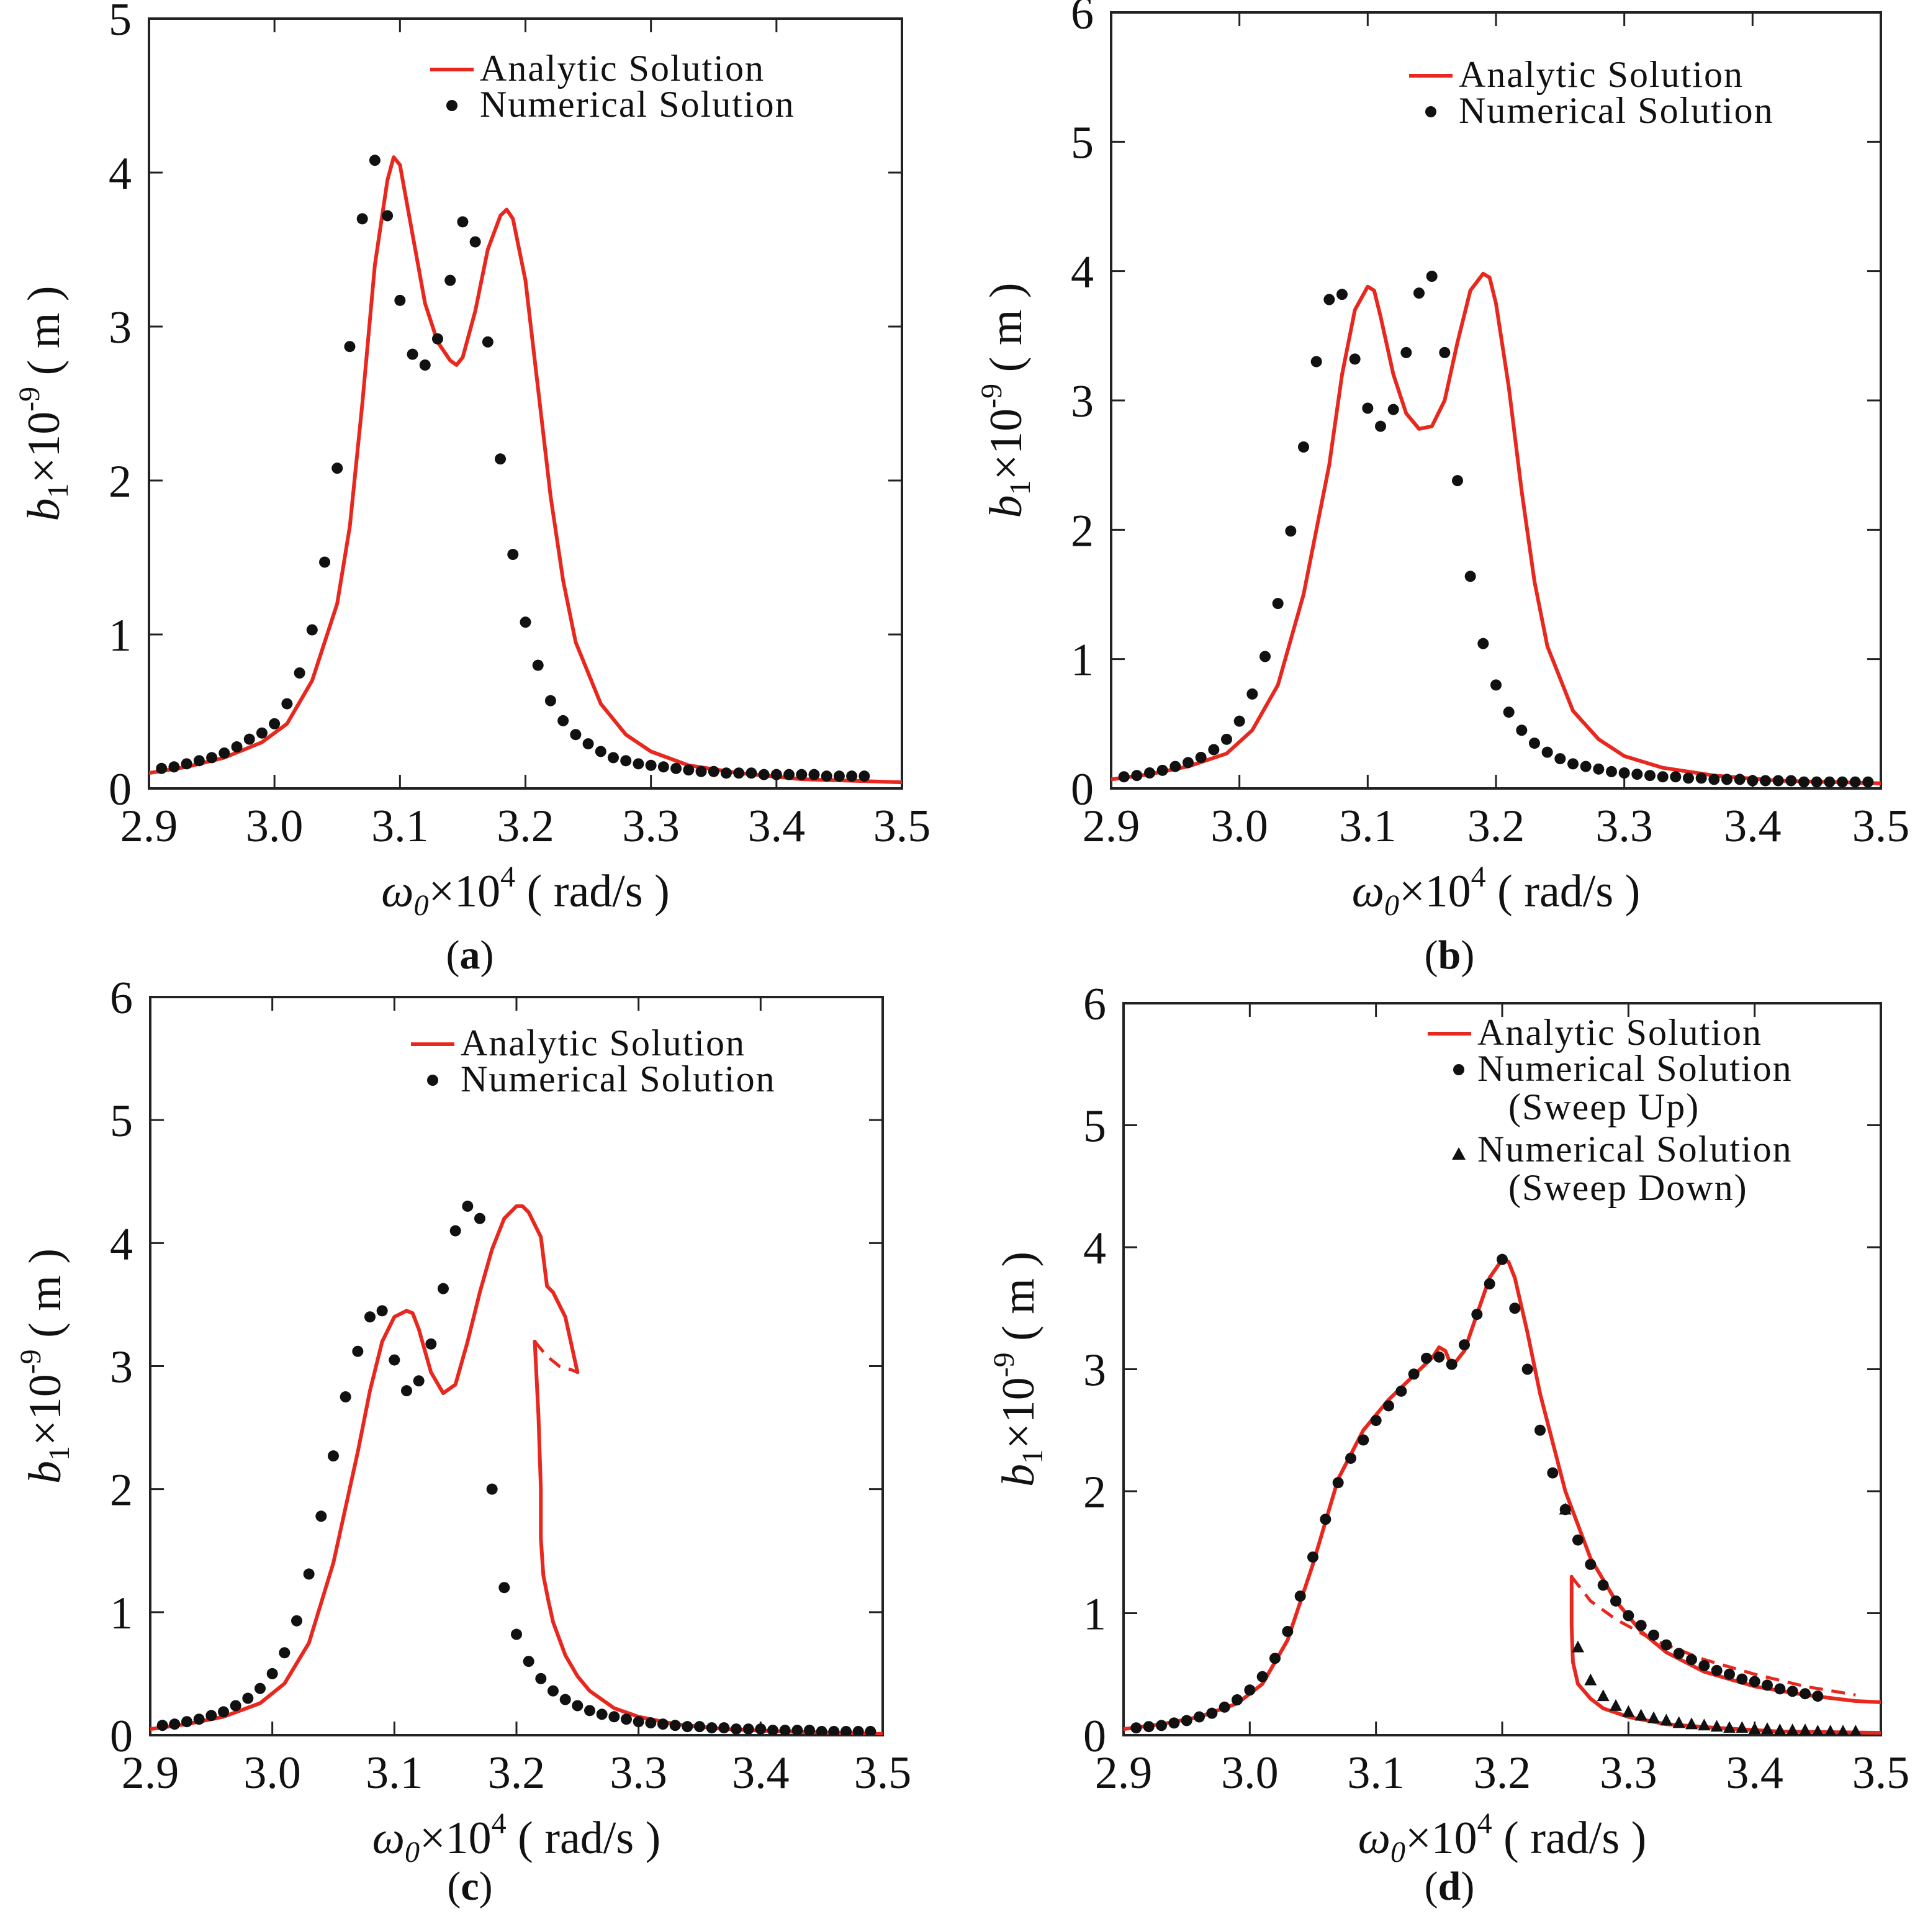 The width and height of the screenshot is (1915, 1932). Describe the element at coordinates (1082, 19) in the screenshot. I see `y-tick-label: 6` at that location.